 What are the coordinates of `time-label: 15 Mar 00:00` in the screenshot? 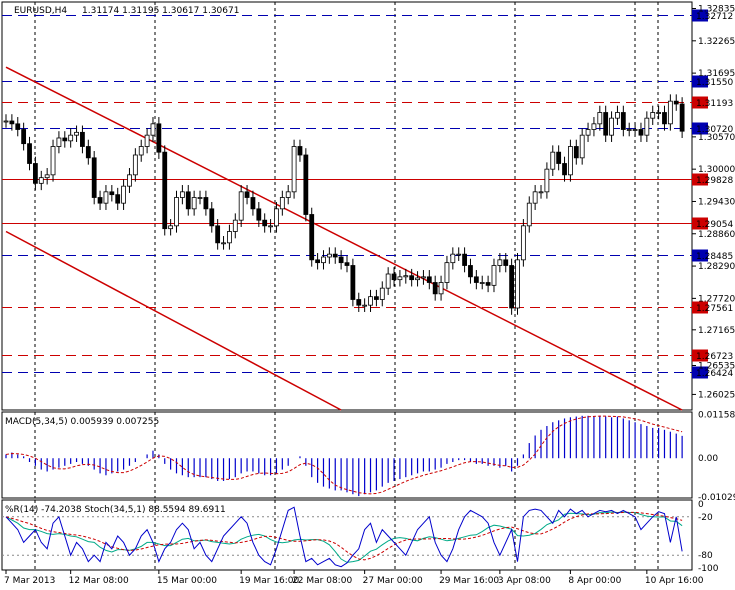 It's located at (187, 581).